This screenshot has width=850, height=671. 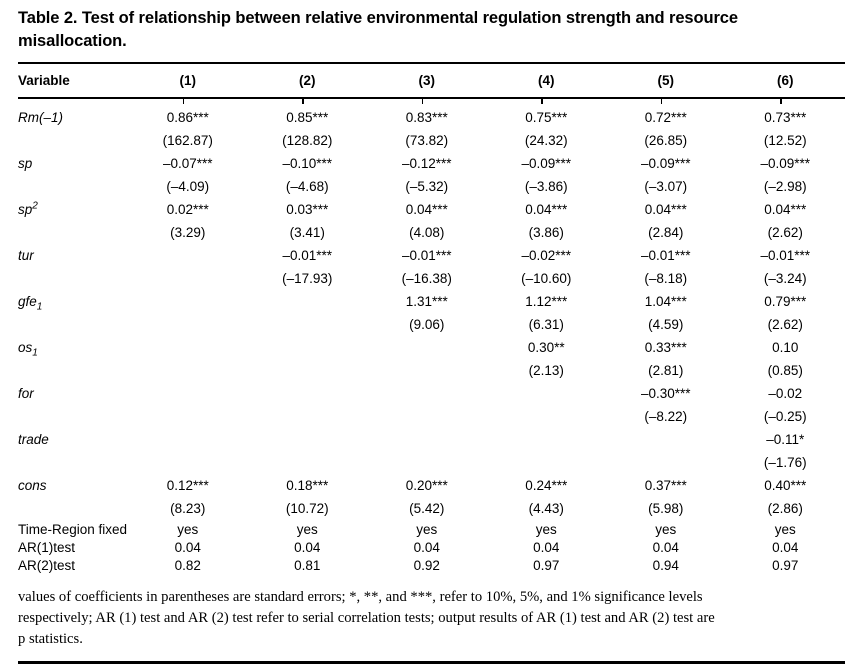 What do you see at coordinates (785, 347) in the screenshot?
I see `coefficient-cell: 0.10` at bounding box center [785, 347].